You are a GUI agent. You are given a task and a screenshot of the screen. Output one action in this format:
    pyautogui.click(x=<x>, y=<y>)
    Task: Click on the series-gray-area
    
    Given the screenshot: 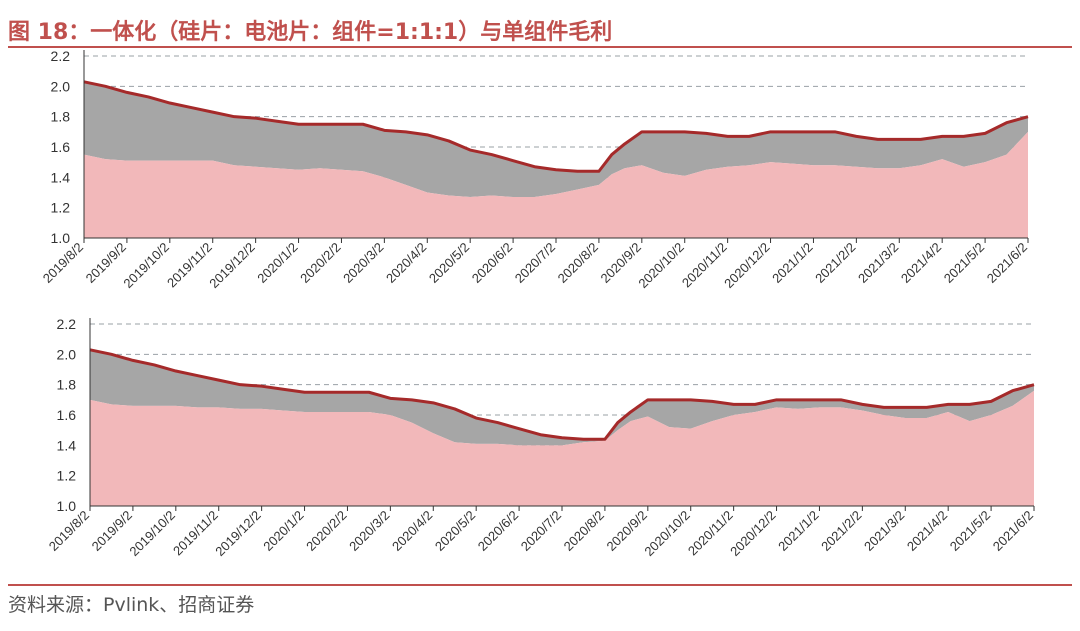 What is the action you would take?
    pyautogui.click(x=562, y=397)
    